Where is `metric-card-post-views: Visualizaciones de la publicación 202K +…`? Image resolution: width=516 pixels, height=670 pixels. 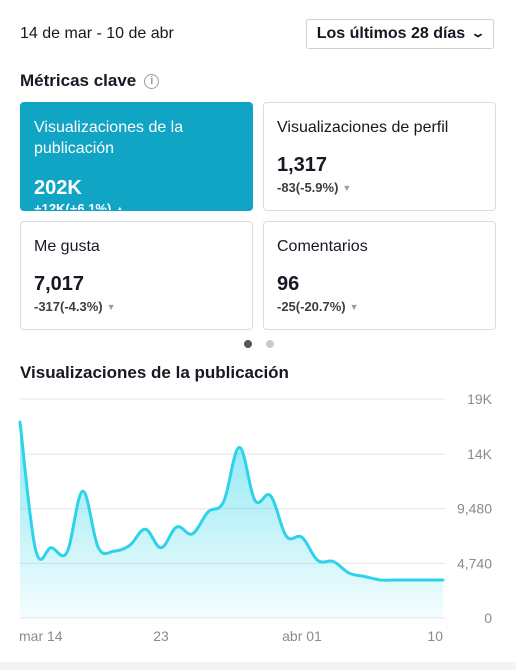
metric-card-post-views: Visualizaciones de la publicación 202K +… is located at coordinates (136, 156).